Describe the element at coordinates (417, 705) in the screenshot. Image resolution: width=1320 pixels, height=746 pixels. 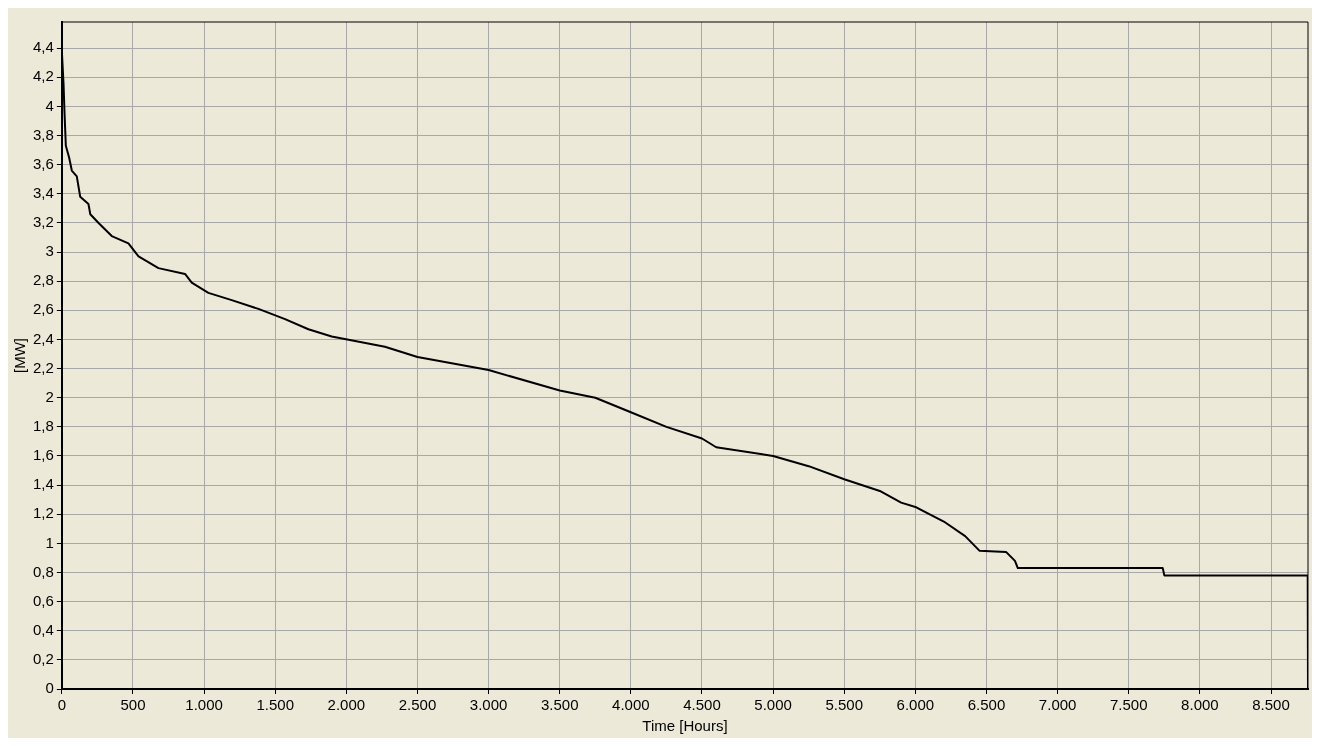
I see `x-tick-label: 2.500` at that location.